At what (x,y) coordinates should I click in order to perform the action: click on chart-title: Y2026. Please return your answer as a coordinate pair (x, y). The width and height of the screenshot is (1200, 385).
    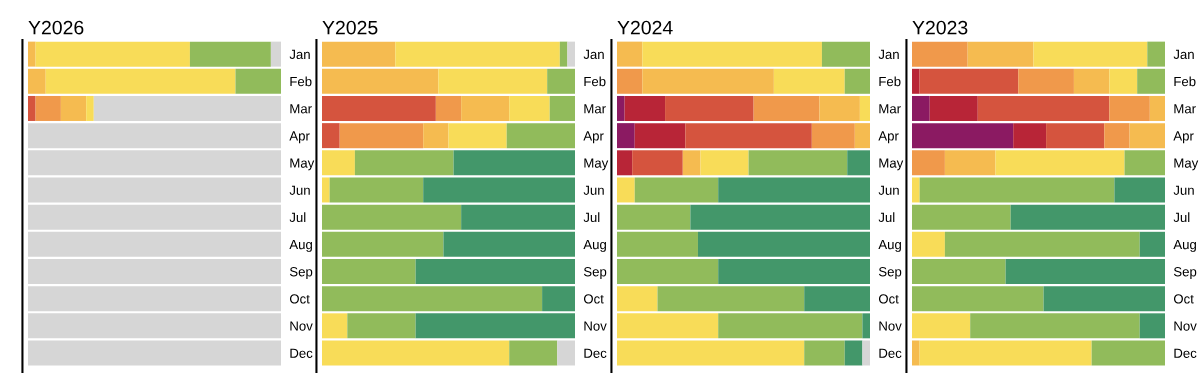
    Looking at the image, I should click on (56, 27).